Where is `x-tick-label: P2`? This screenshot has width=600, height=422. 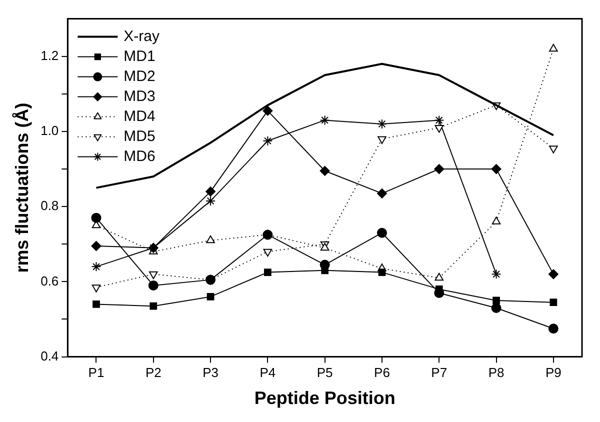
x-tick-label: P2 is located at coordinates (153, 372).